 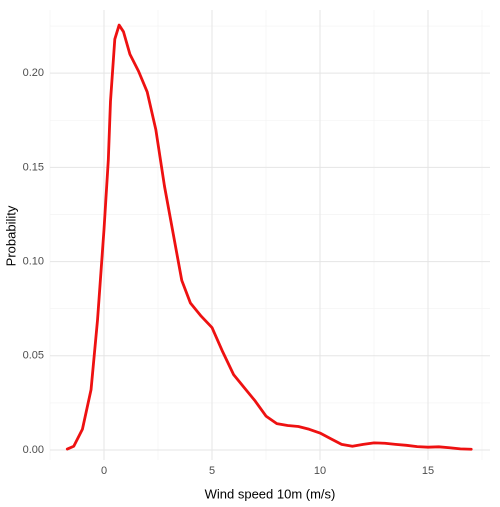 I want to click on y-axis-title: Probability, so click(x=10, y=235).